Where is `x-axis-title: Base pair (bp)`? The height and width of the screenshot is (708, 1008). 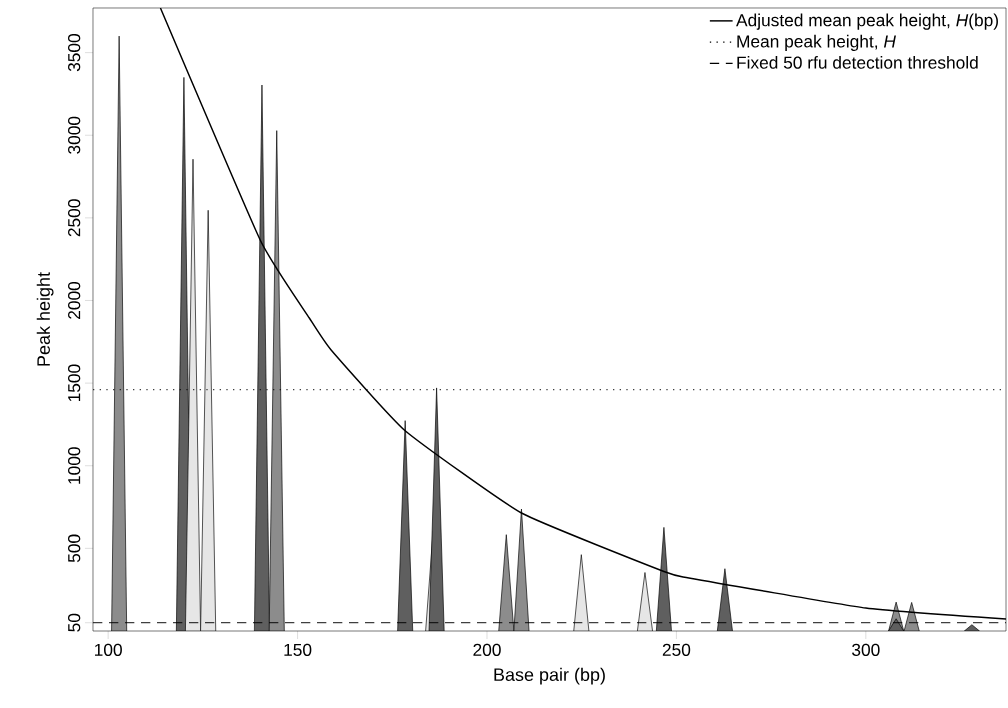 x-axis-title: Base pair (bp) is located at coordinates (549, 676).